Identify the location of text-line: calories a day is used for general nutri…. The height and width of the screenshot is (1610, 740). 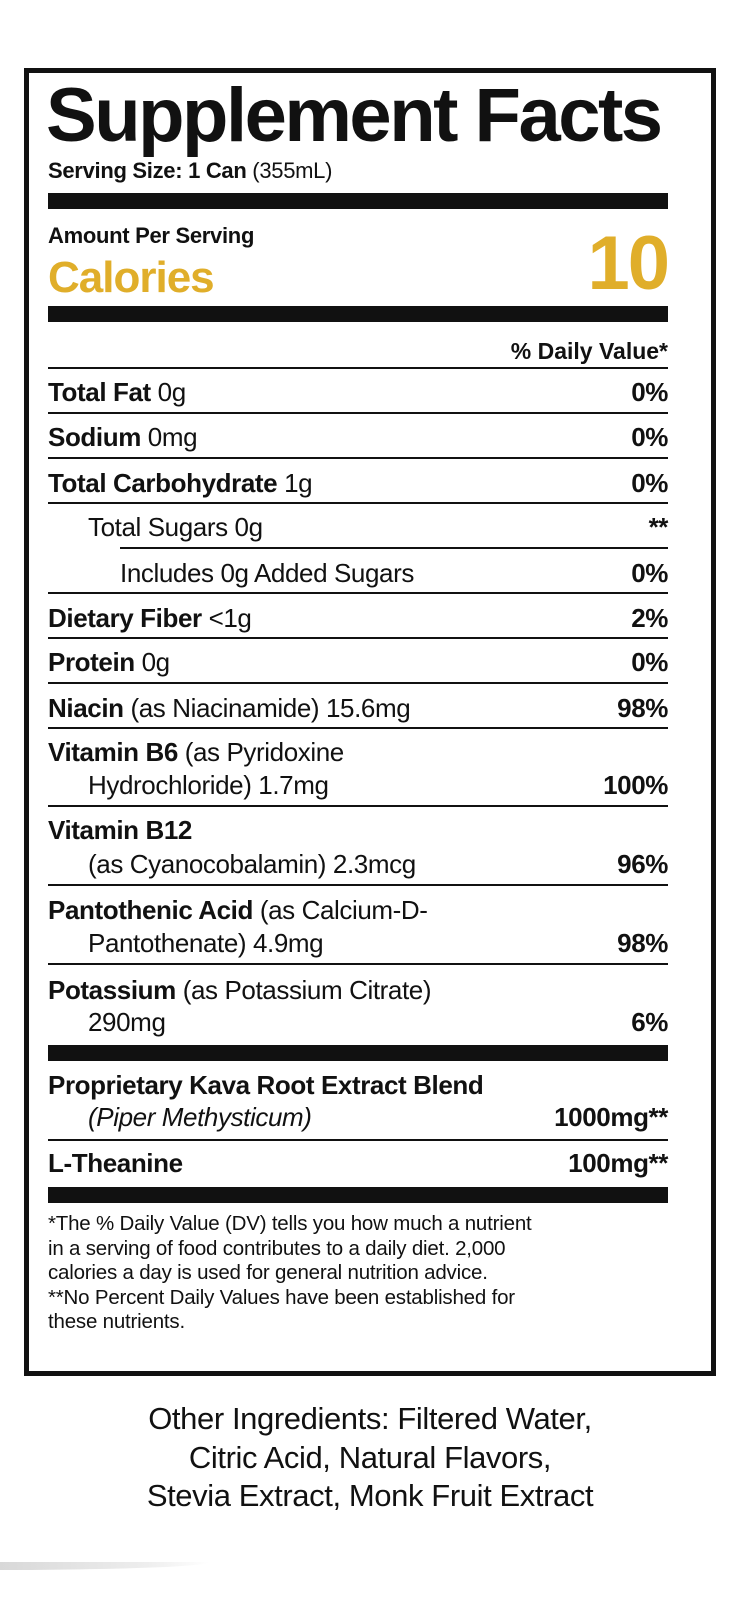
(268, 1272).